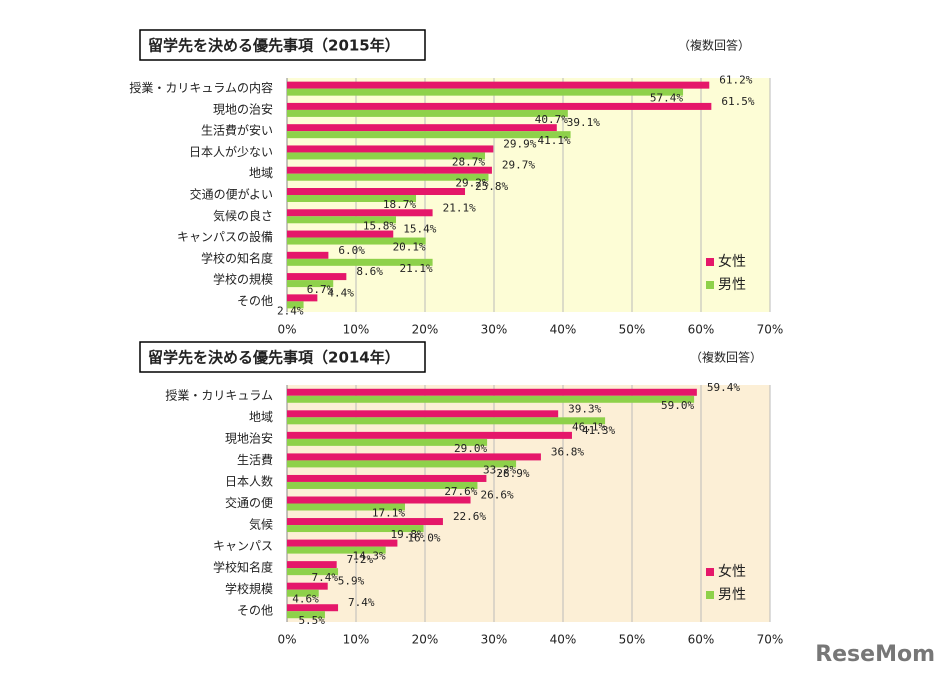  I want to click on value-label: 26.6%, so click(497, 495).